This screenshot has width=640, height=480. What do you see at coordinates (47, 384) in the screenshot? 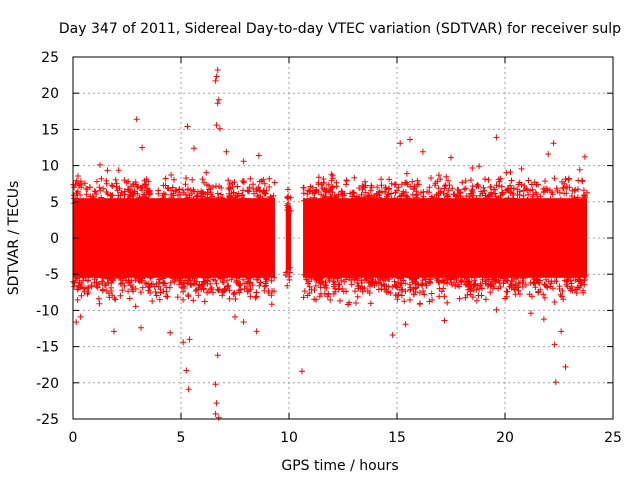
I see `y-tick-label: -20` at bounding box center [47, 384].